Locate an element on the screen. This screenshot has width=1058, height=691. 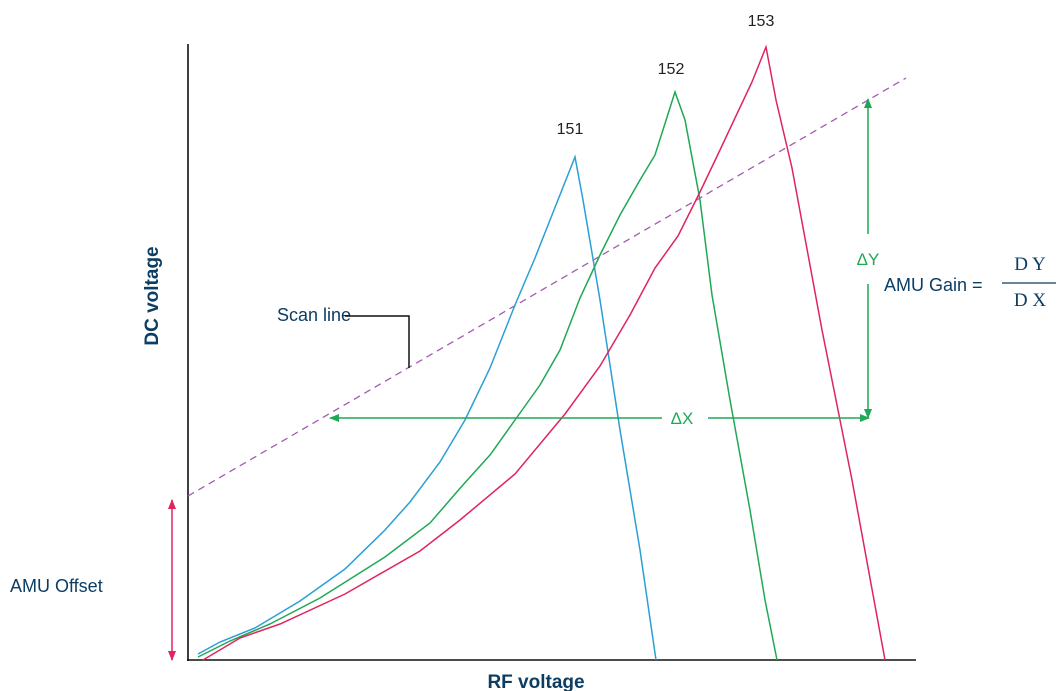
peak-label-153: 153 is located at coordinates (761, 21).